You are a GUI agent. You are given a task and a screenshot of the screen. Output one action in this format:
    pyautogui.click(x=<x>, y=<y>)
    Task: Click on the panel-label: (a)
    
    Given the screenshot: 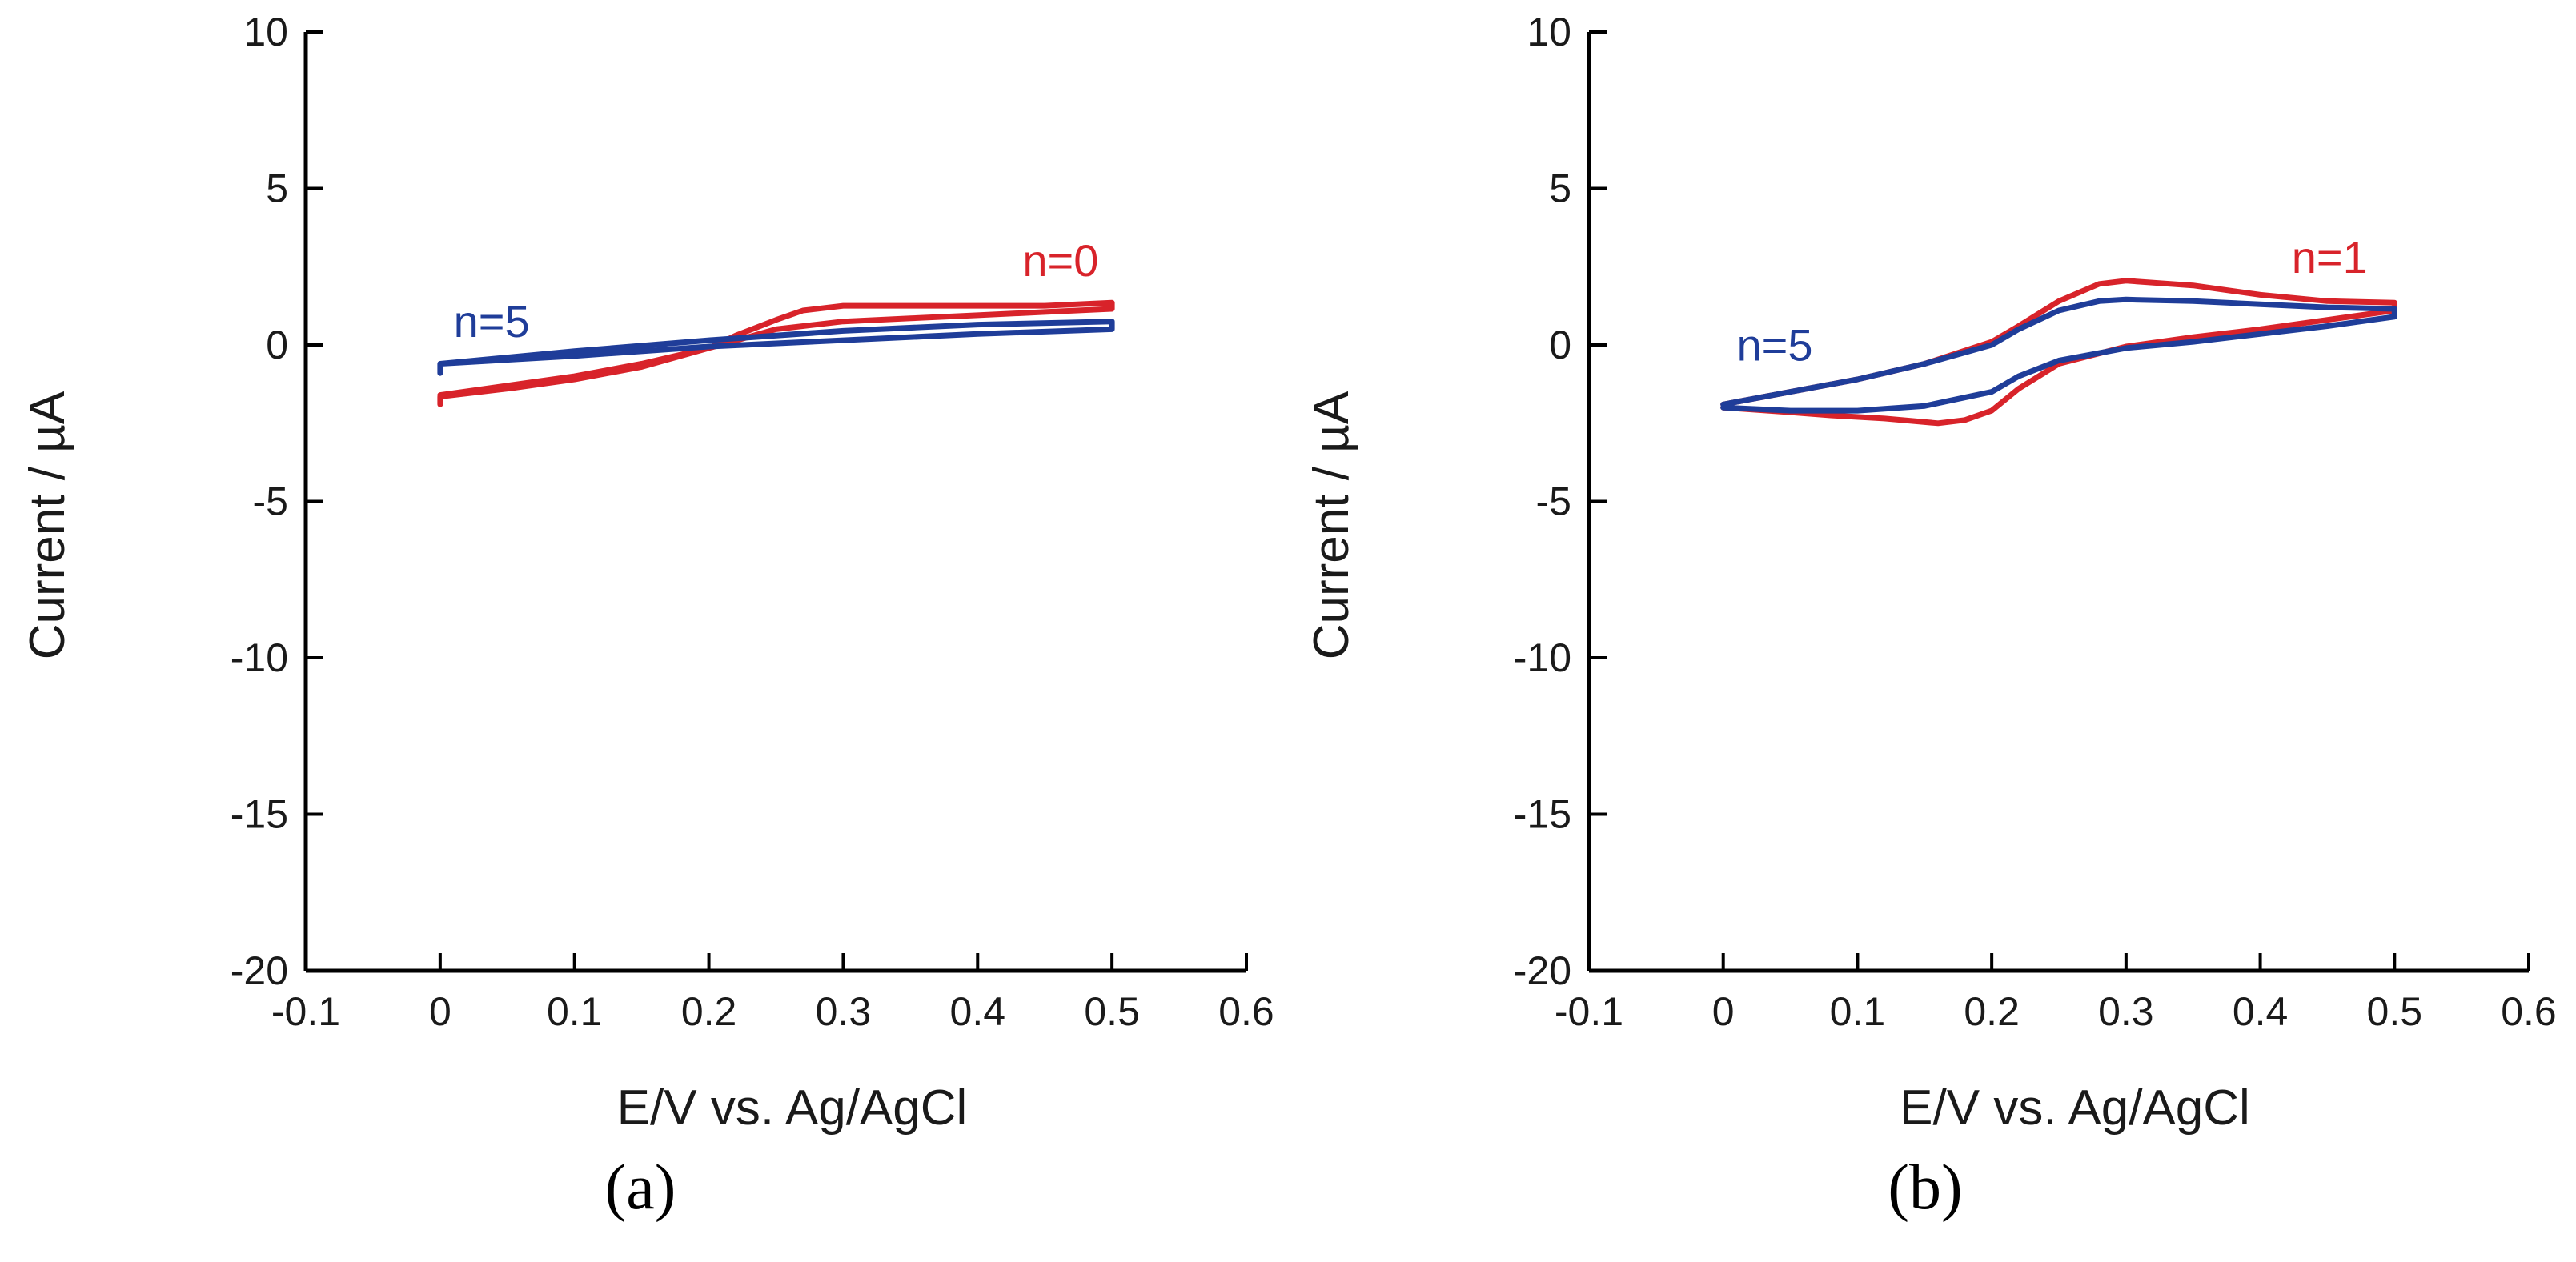 What is the action you would take?
    pyautogui.click(x=640, y=1187)
    